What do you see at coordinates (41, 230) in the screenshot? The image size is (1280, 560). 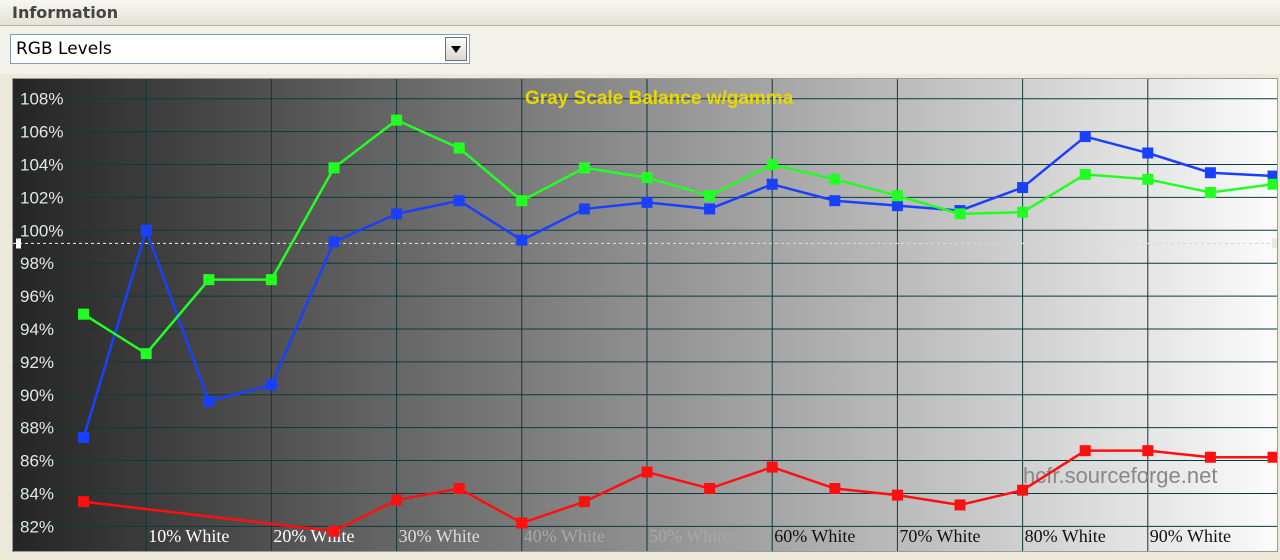 I see `y-tick-label: 100%` at bounding box center [41, 230].